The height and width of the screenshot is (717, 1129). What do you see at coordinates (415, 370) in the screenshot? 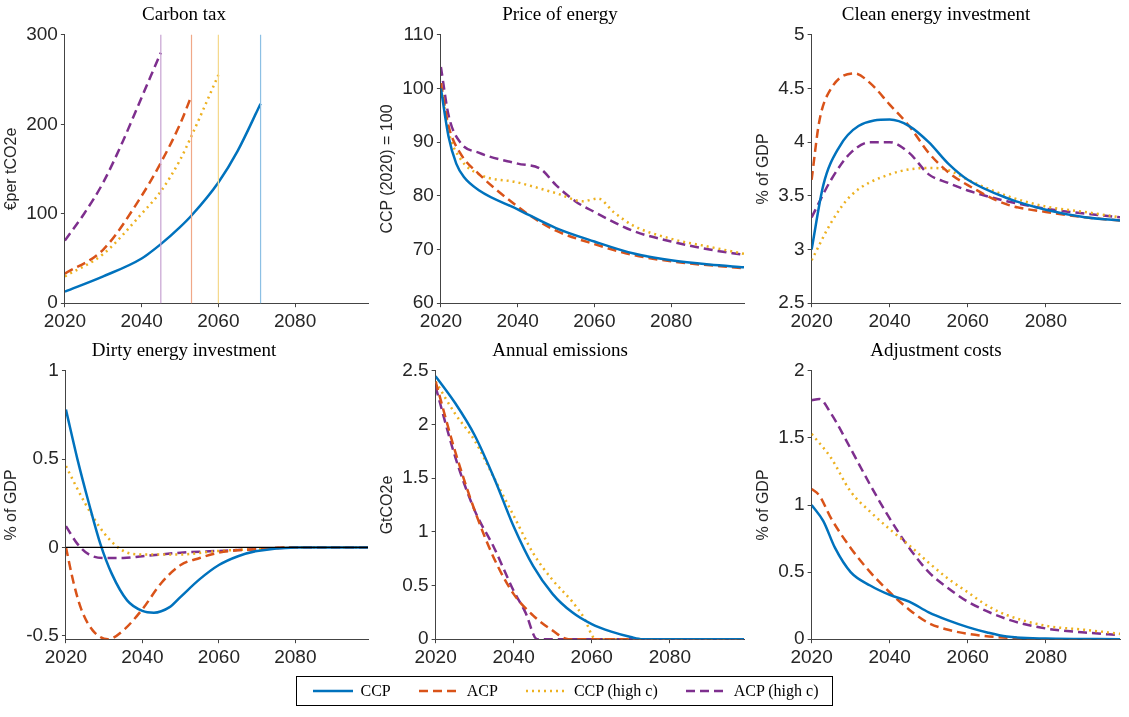
I see `y-tick-label: 2.5` at bounding box center [415, 370].